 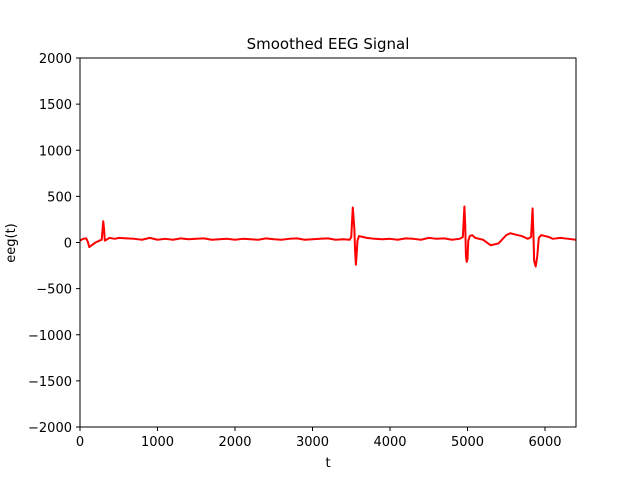 I want to click on y-axis: −2000 −1500 −1000 −500 0 500 1000 1500 2000, so click(x=54, y=244).